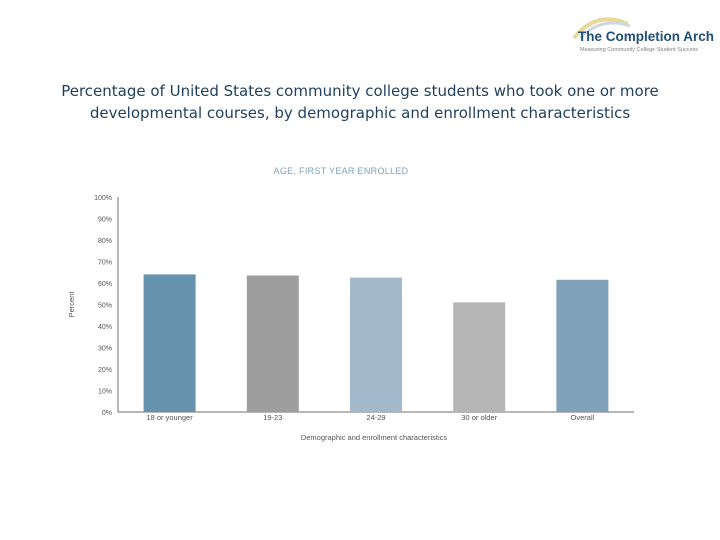 The height and width of the screenshot is (540, 720). I want to click on logo-name: The Completion Arch, so click(646, 36).